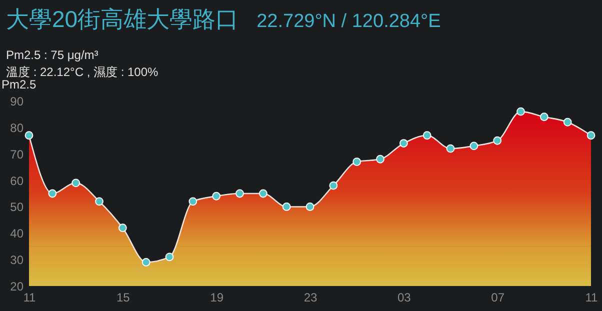  What do you see at coordinates (123, 297) in the screenshot?
I see `x-tick-label: 15` at bounding box center [123, 297].